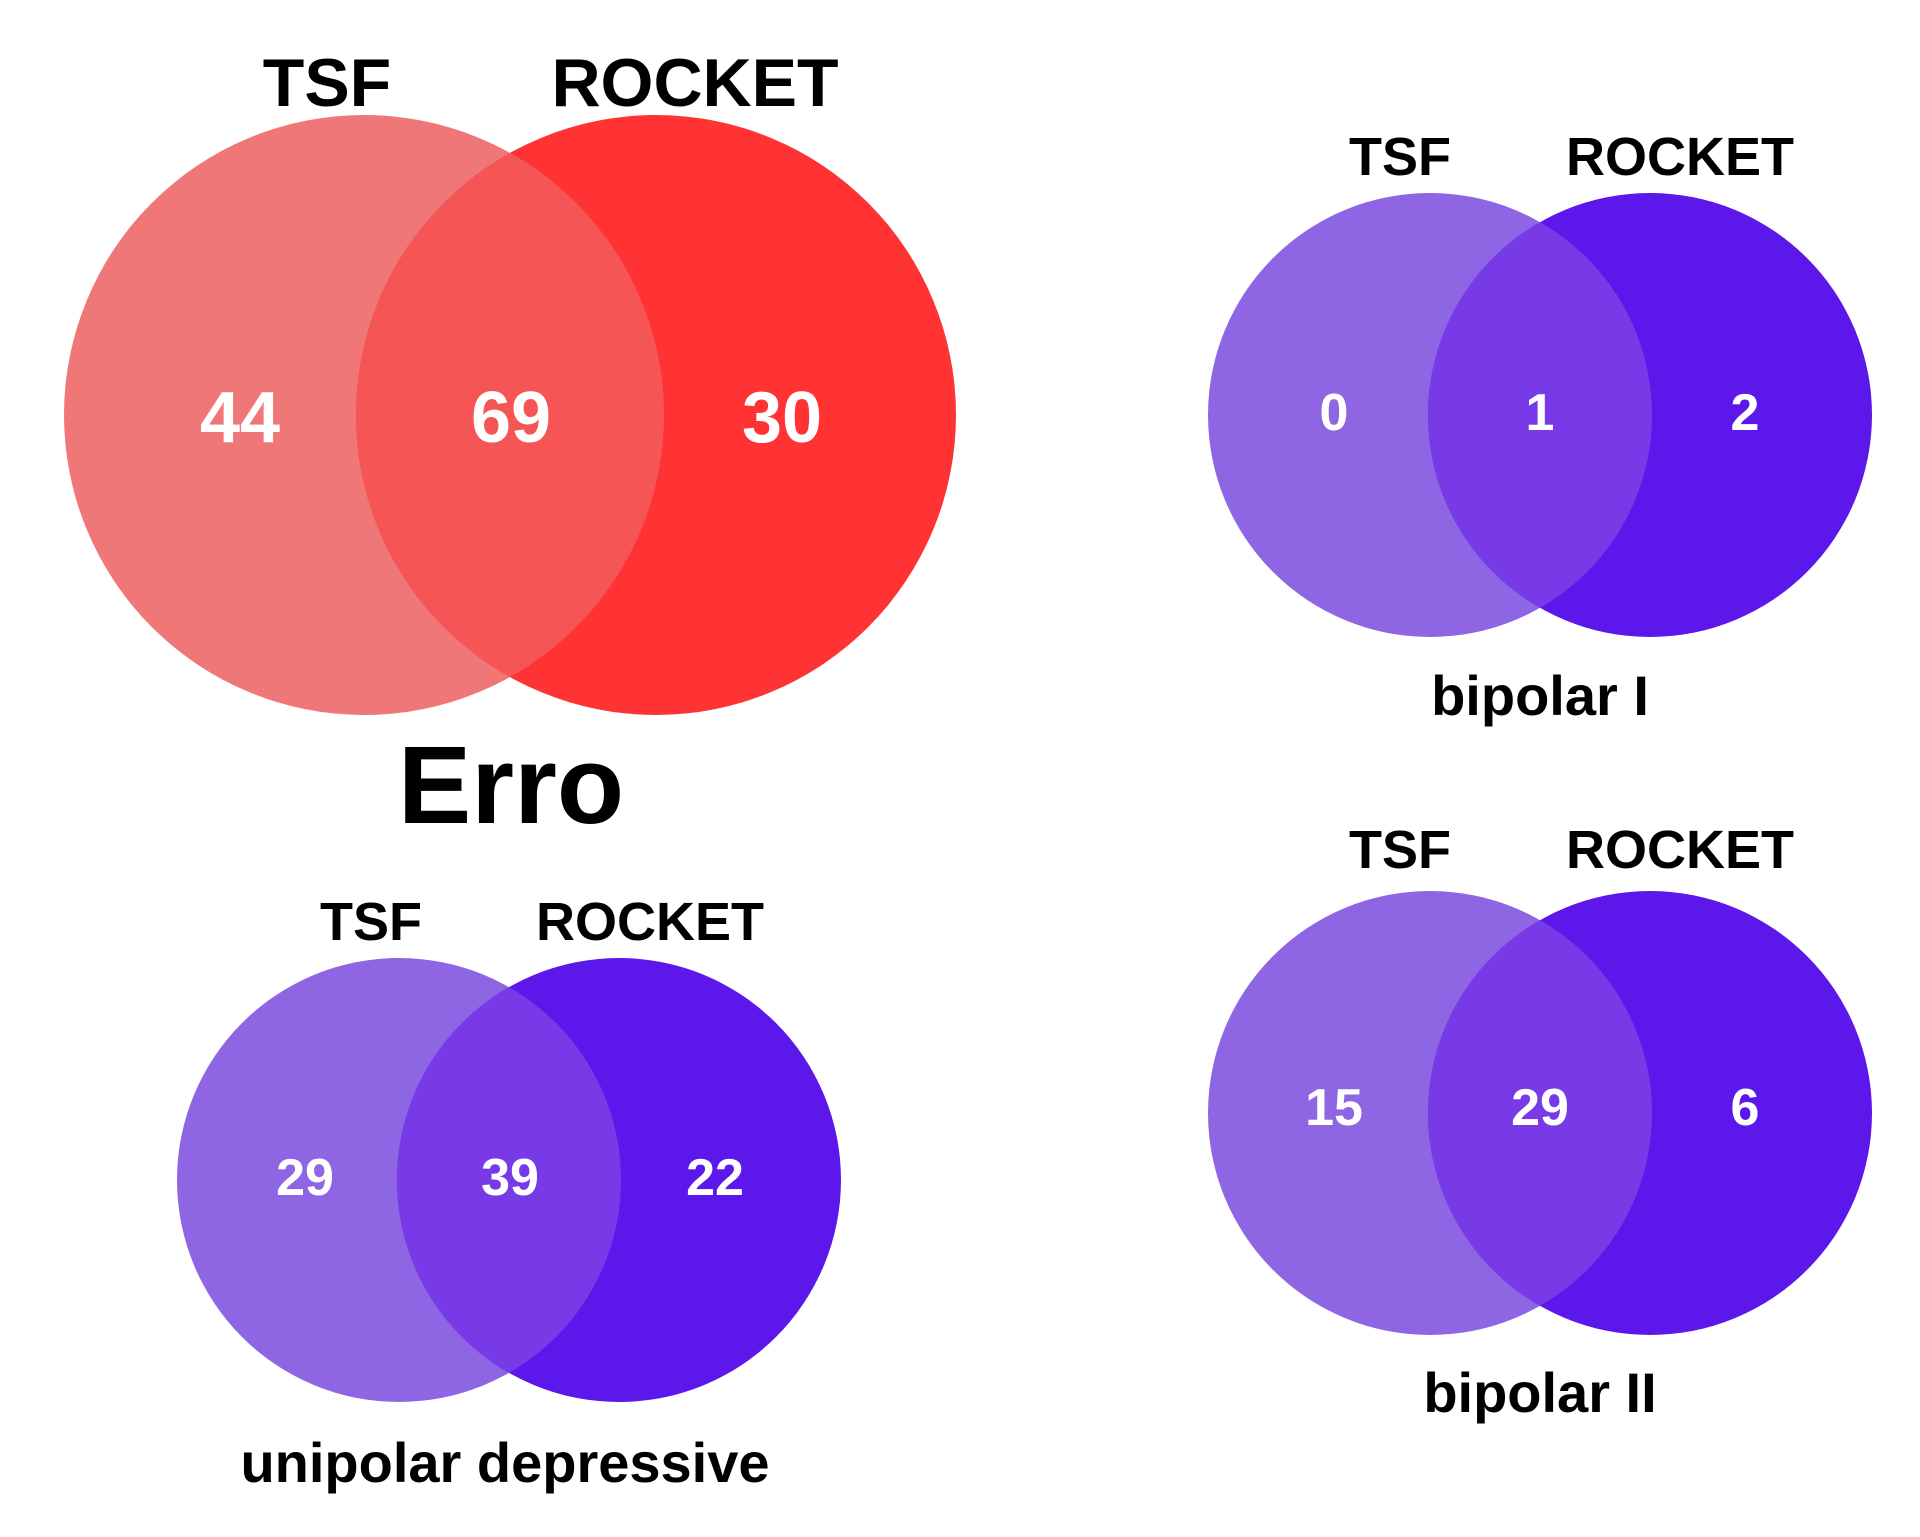  I want to click on venn-diagram-bipolar-i: TSF ROCKET 0 1 2 bipolar I, so click(1540, 427).